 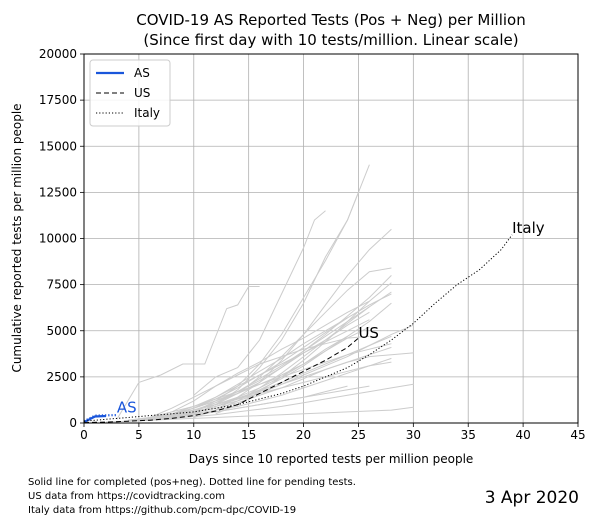 What do you see at coordinates (58, 192) in the screenshot?
I see `y-tick-label: 12500` at bounding box center [58, 192].